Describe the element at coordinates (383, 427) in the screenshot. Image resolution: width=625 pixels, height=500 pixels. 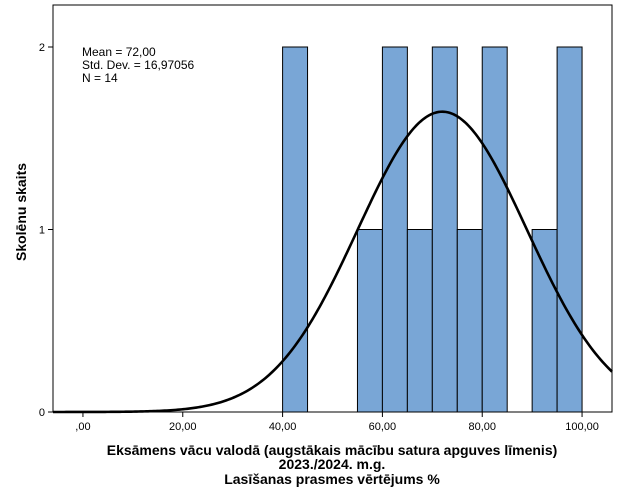
I see `x-tick-label-3: 60,00` at that location.